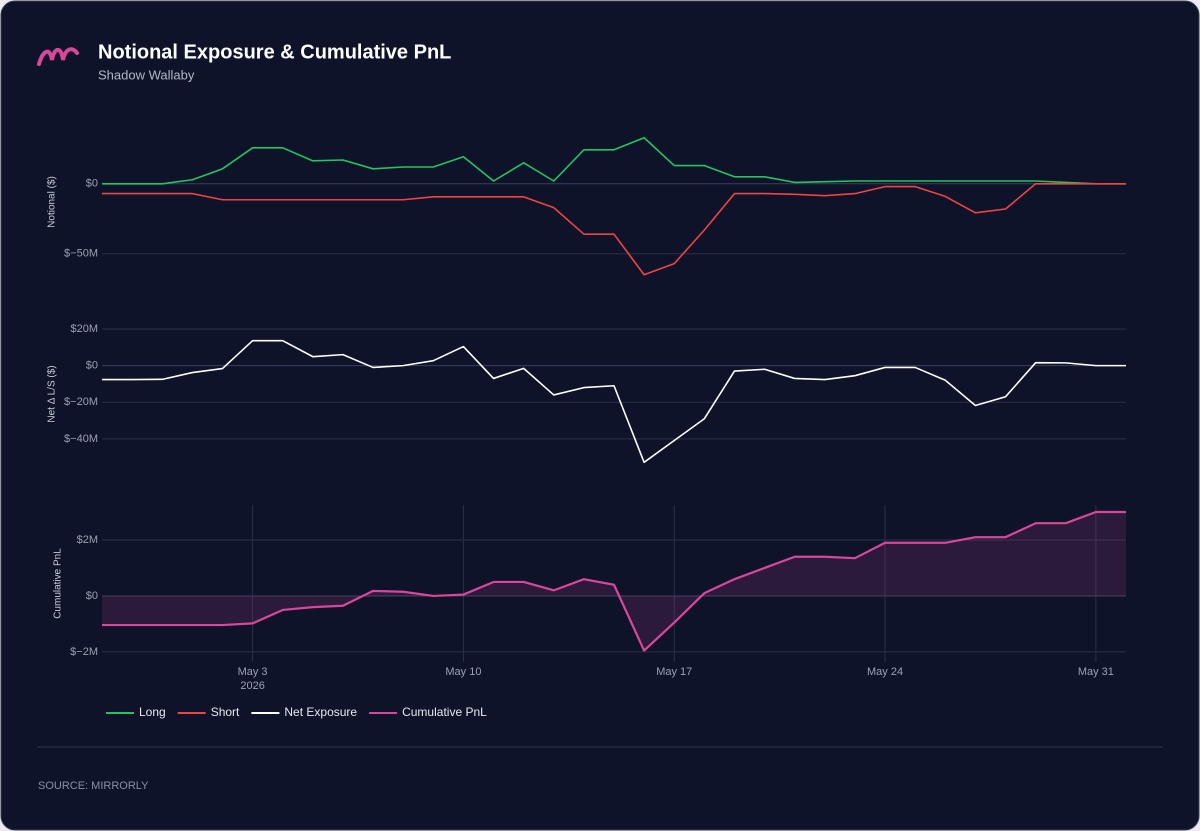 This screenshot has height=831, width=1200. Describe the element at coordinates (885, 672) in the screenshot. I see `x-tick-label: May 24` at that location.